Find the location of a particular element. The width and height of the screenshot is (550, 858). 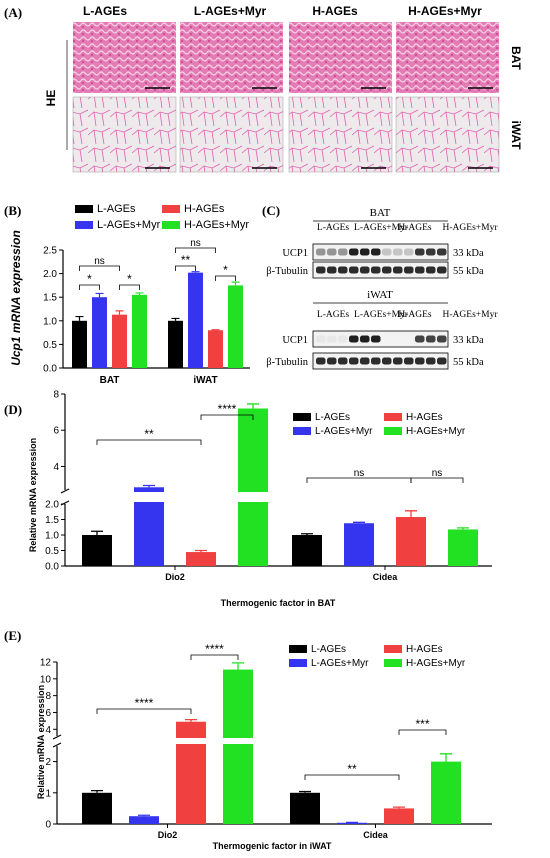

he-image-bat-l-ages is located at coordinates (124, 57).